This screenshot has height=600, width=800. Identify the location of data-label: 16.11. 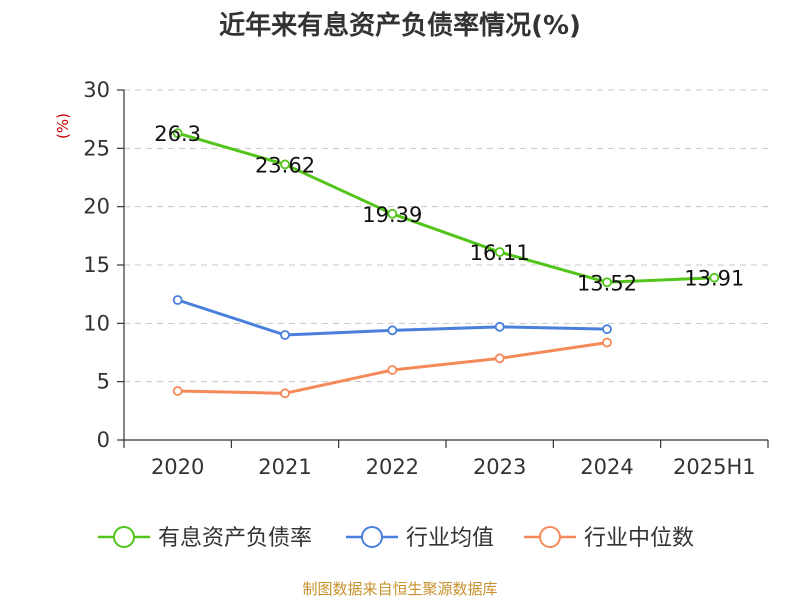
(500, 253).